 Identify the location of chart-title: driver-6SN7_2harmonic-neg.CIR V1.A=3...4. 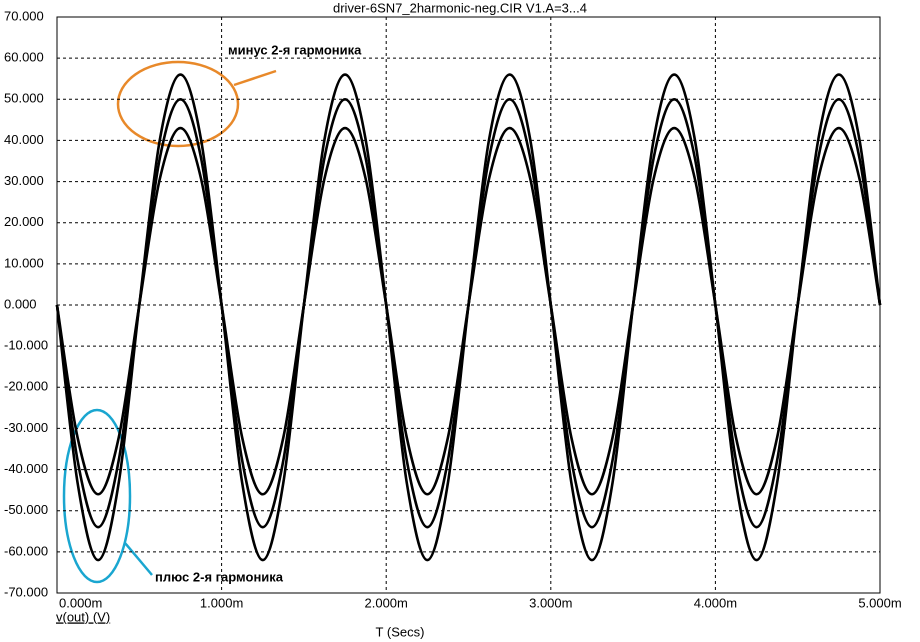
(460, 7).